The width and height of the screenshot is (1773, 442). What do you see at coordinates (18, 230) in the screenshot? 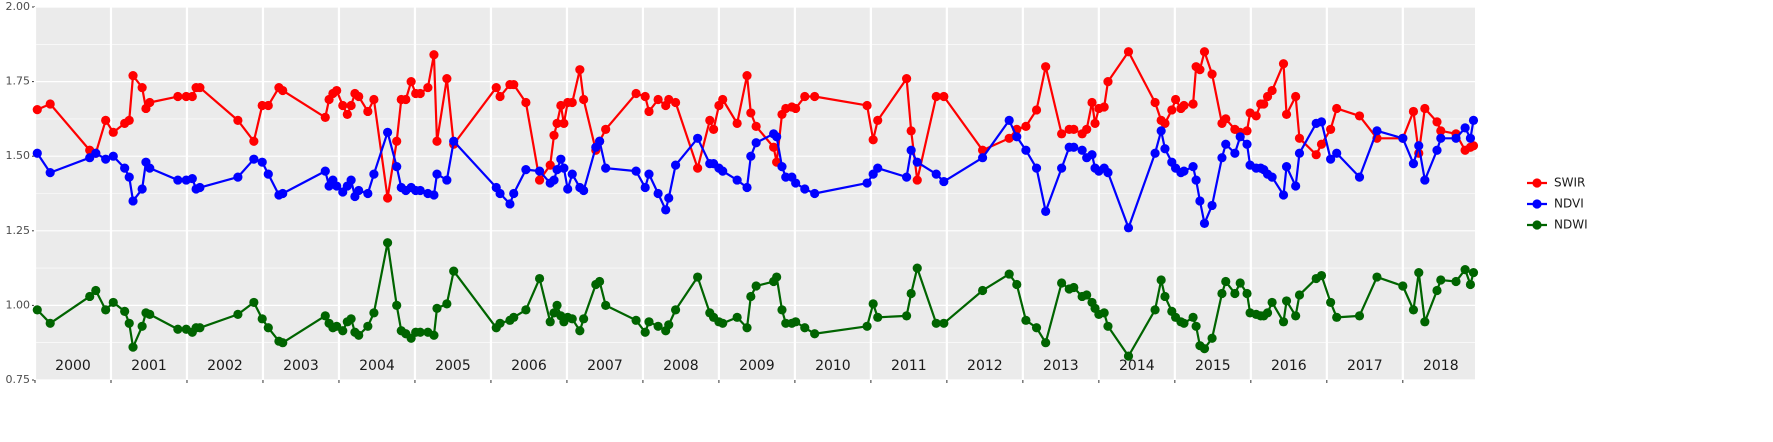
I see `y-tick-label: 1.25` at bounding box center [18, 230].